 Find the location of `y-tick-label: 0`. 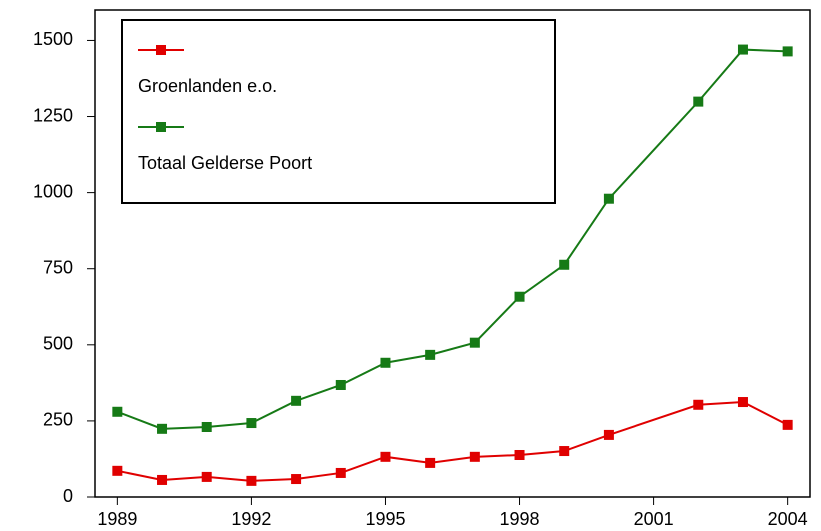

y-tick-label: 0 is located at coordinates (68, 496).